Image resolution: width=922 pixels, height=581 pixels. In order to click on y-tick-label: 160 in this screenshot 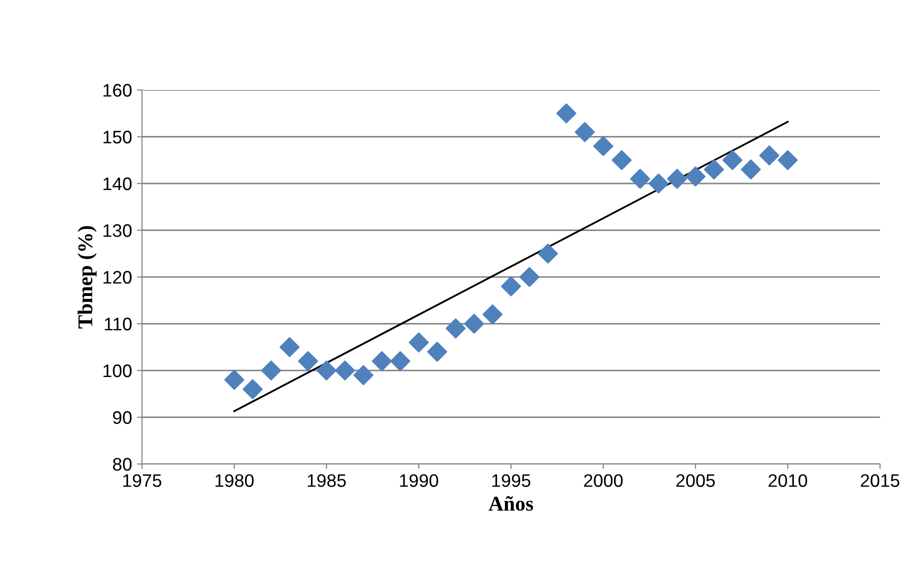, I will do `click(118, 90)`.